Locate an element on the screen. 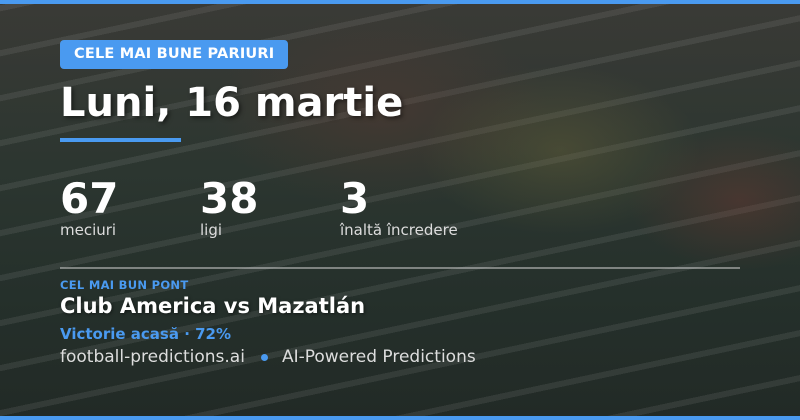 The height and width of the screenshot is (420, 800). page-title: Luni, 16 martie is located at coordinates (232, 103).